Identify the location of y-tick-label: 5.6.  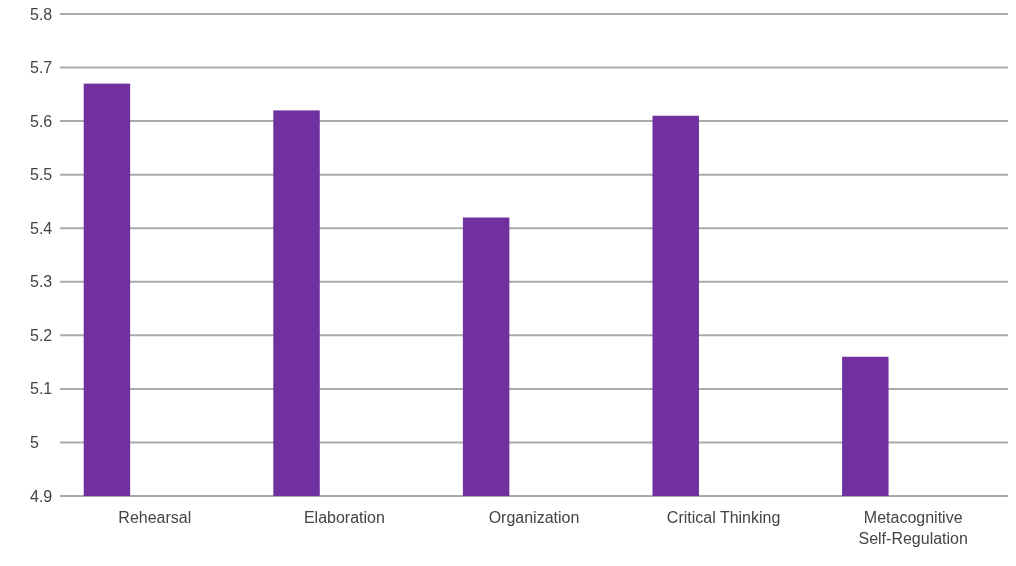
(41, 121).